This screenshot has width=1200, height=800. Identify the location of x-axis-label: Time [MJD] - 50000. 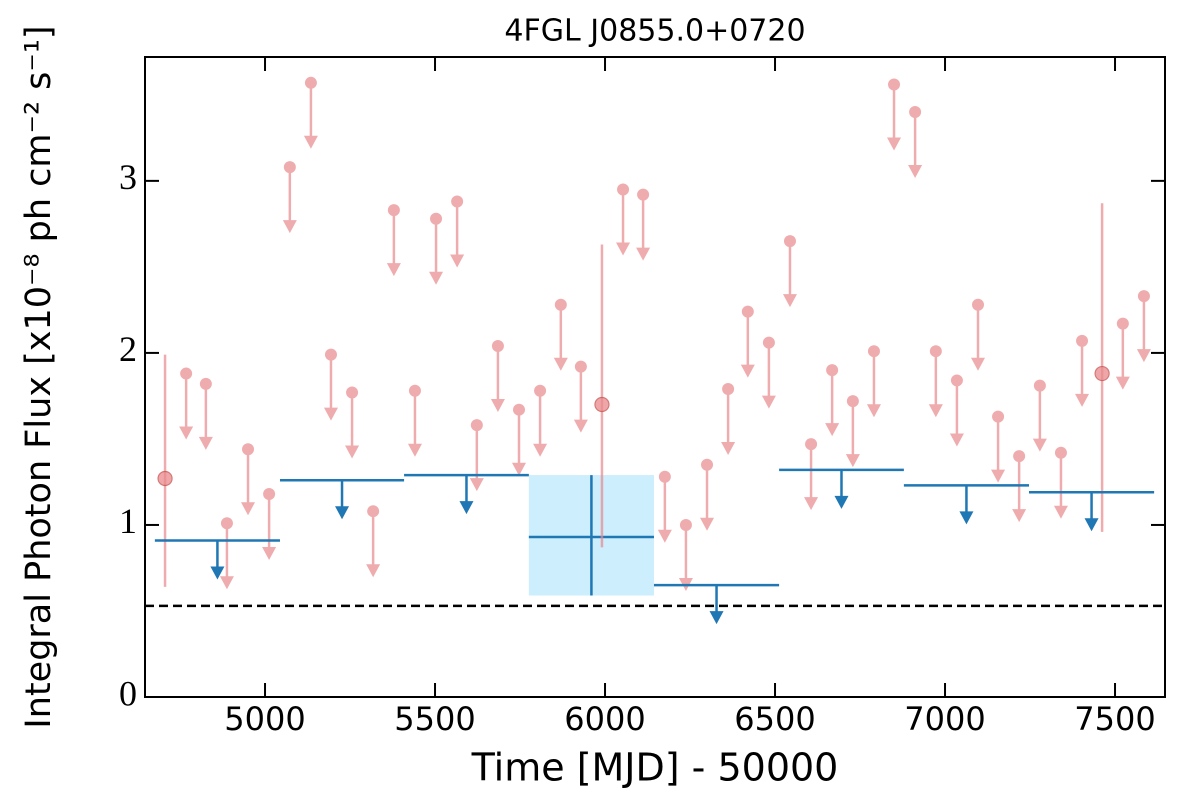
(655, 768).